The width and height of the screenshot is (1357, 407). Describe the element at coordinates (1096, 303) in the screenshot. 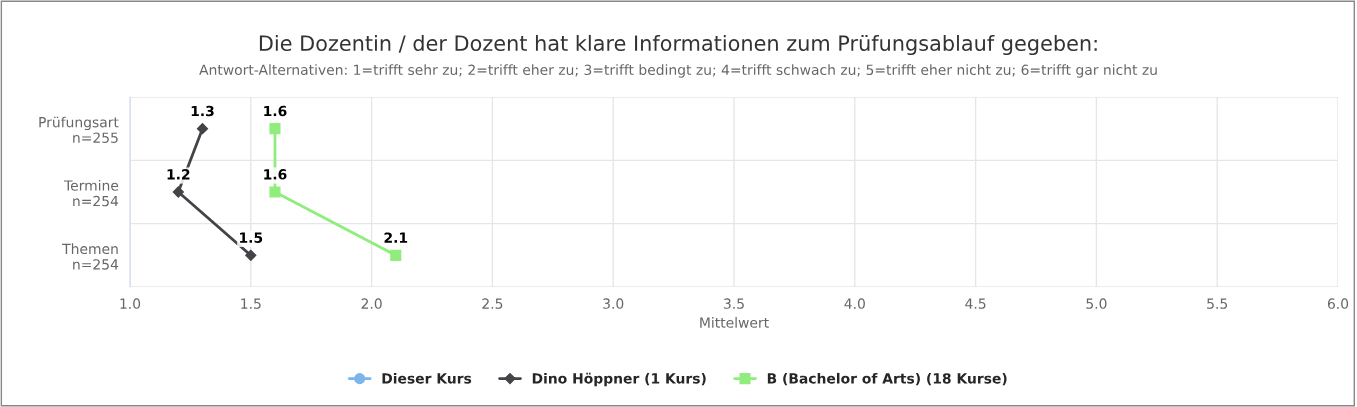

I see `x-tick-label: 5.0` at that location.